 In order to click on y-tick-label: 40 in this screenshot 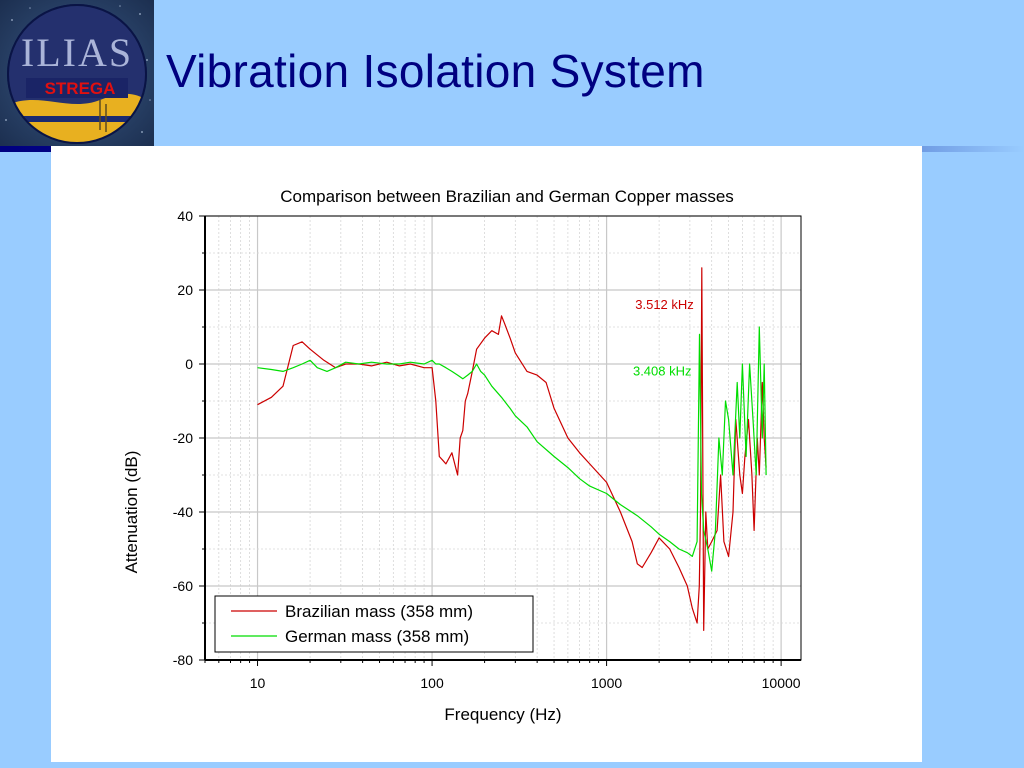, I will do `click(185, 216)`.